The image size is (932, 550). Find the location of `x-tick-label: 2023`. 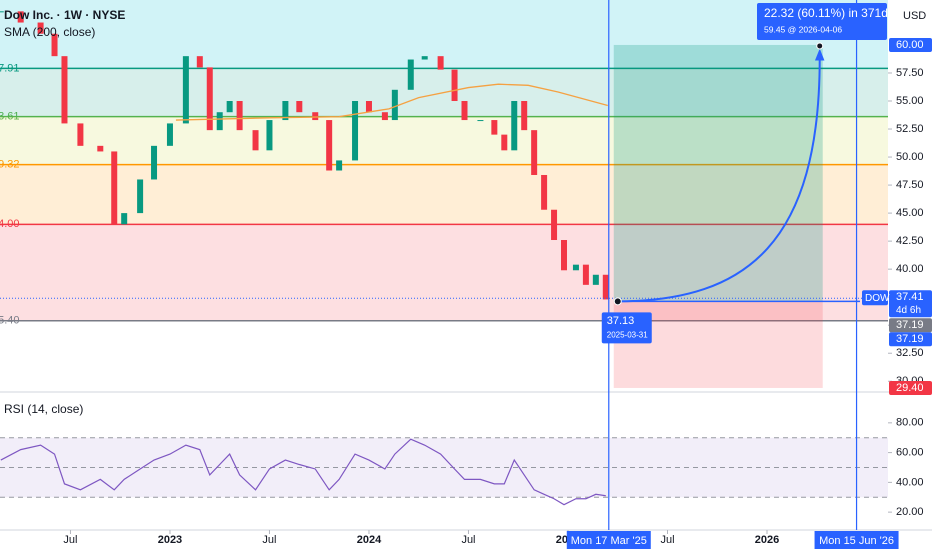

x-tick-label: 2023 is located at coordinates (170, 540).